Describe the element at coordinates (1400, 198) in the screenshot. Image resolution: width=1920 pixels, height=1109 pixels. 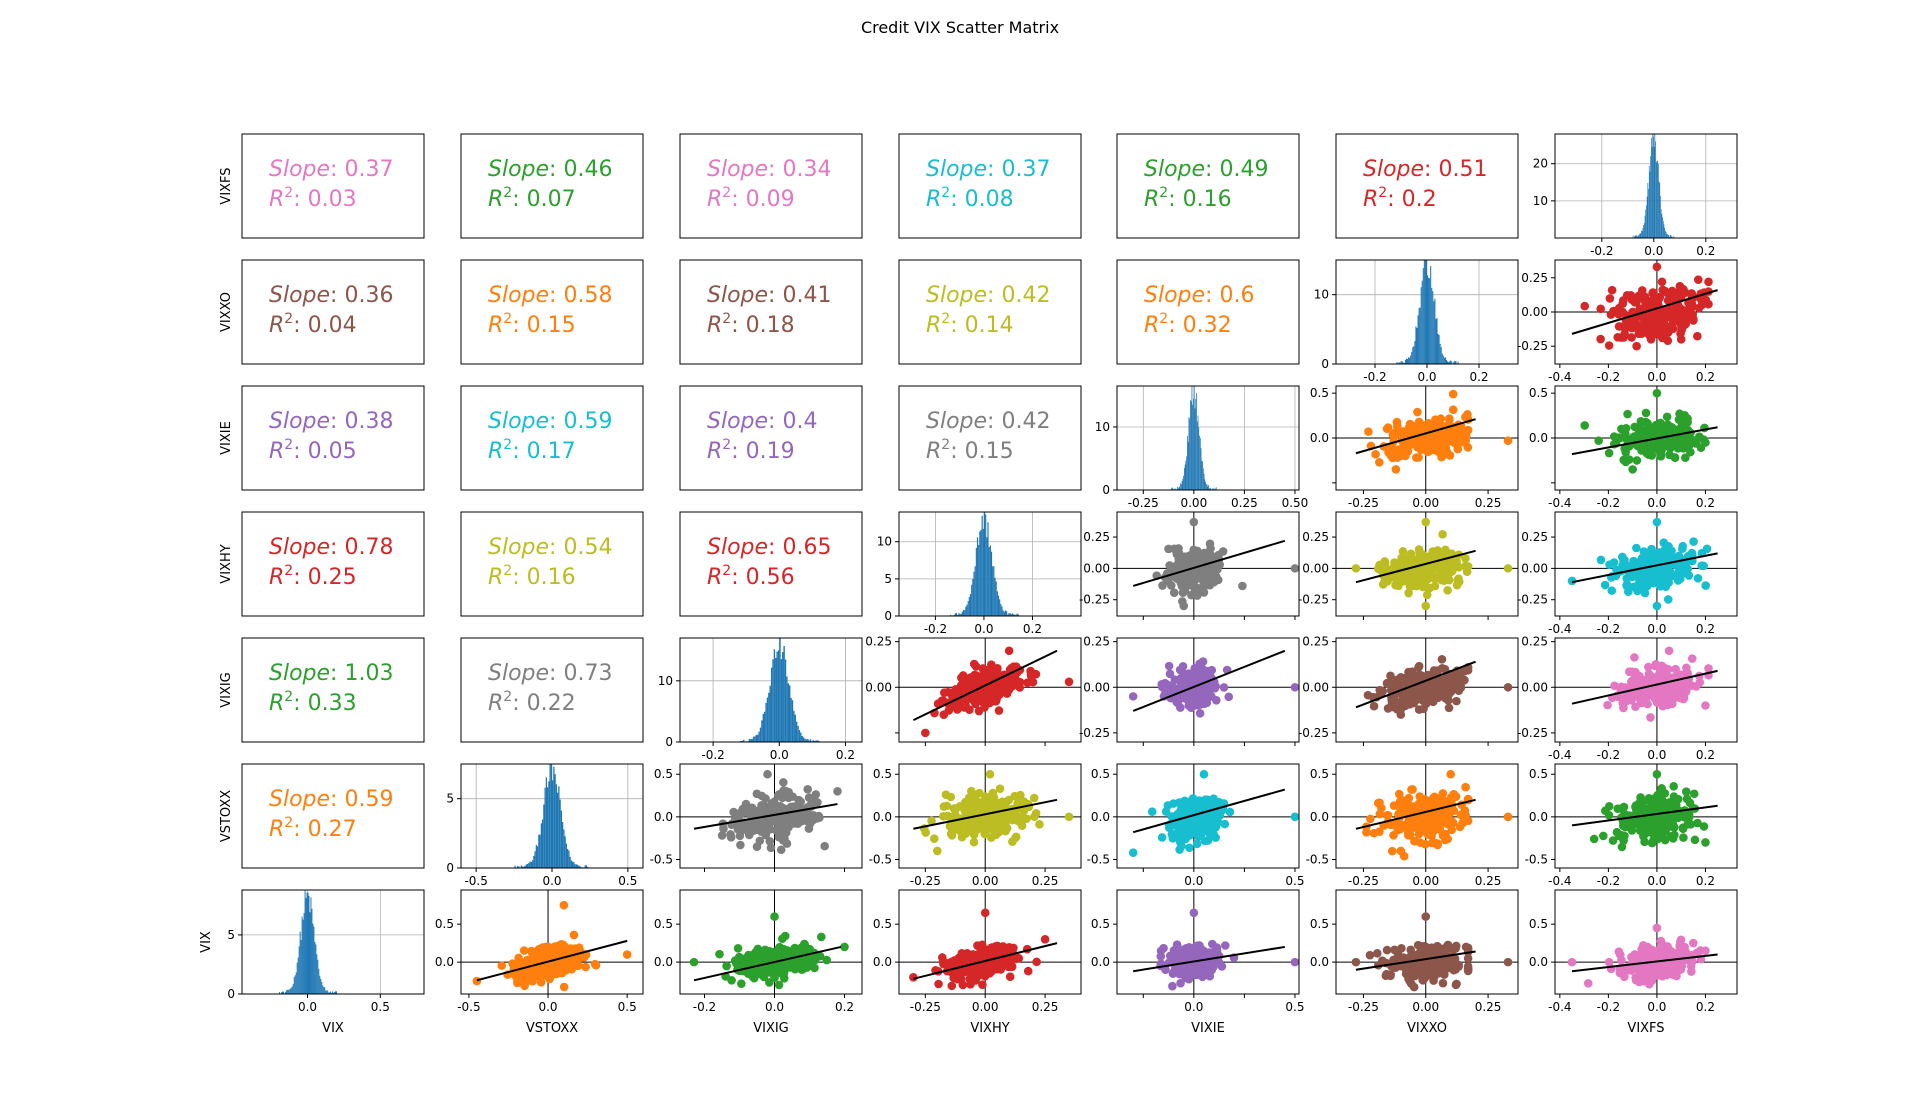
I see `r2-text: R2: 0.2` at that location.